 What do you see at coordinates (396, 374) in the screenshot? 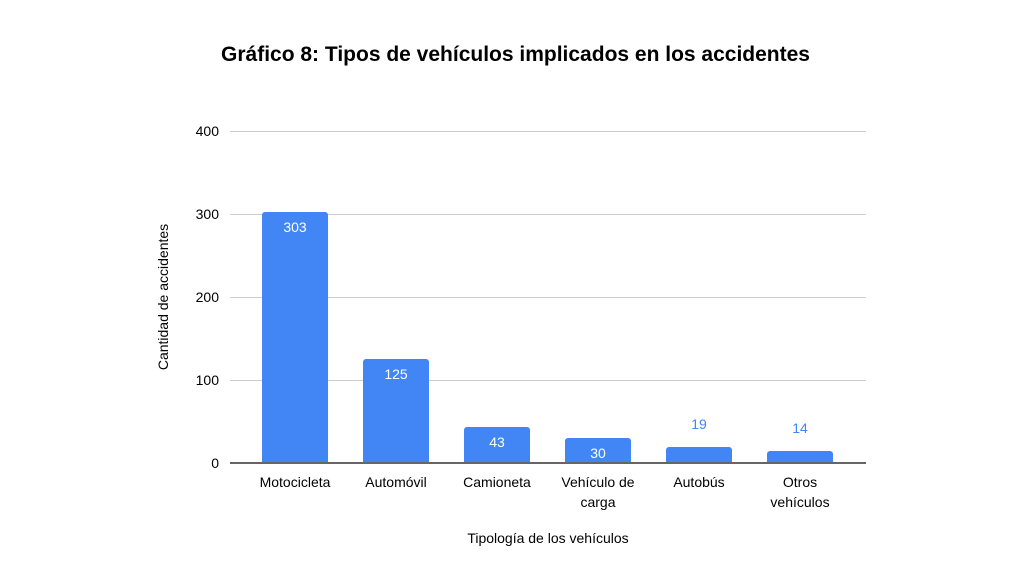
I see `bar-value-label-automovil: 125` at bounding box center [396, 374].